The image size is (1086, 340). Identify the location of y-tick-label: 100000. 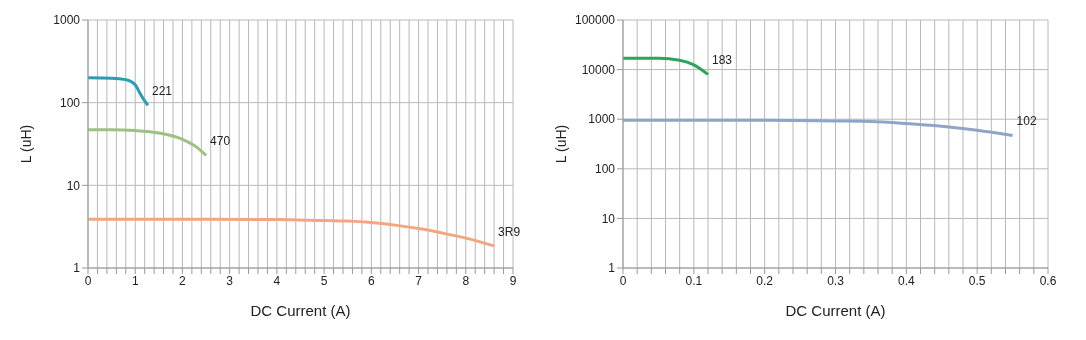
(595, 20).